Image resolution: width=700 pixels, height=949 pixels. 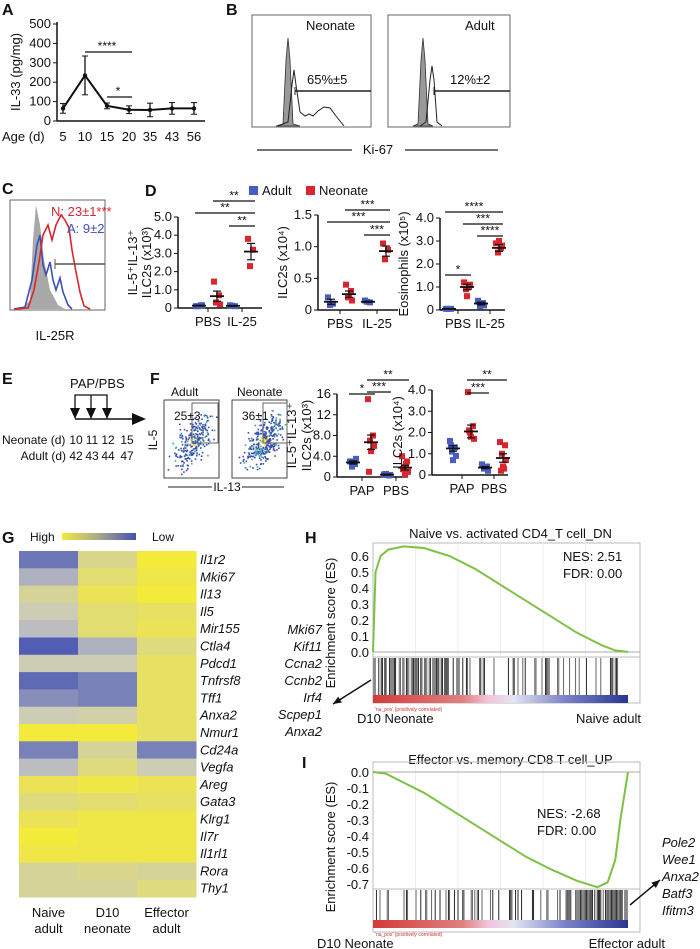 What do you see at coordinates (494, 488) in the screenshot?
I see `x-tick-label: PBS` at bounding box center [494, 488].